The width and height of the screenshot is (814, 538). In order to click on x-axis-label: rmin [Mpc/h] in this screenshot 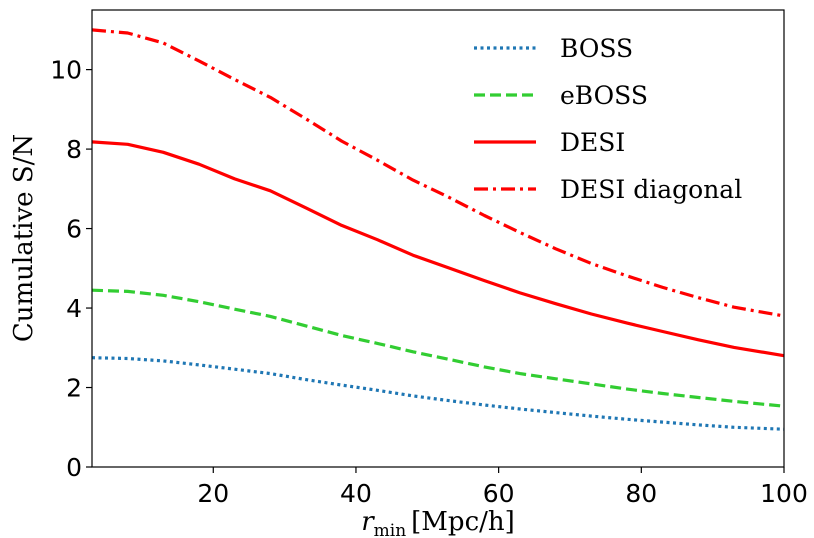, I will do `click(438, 522)`.